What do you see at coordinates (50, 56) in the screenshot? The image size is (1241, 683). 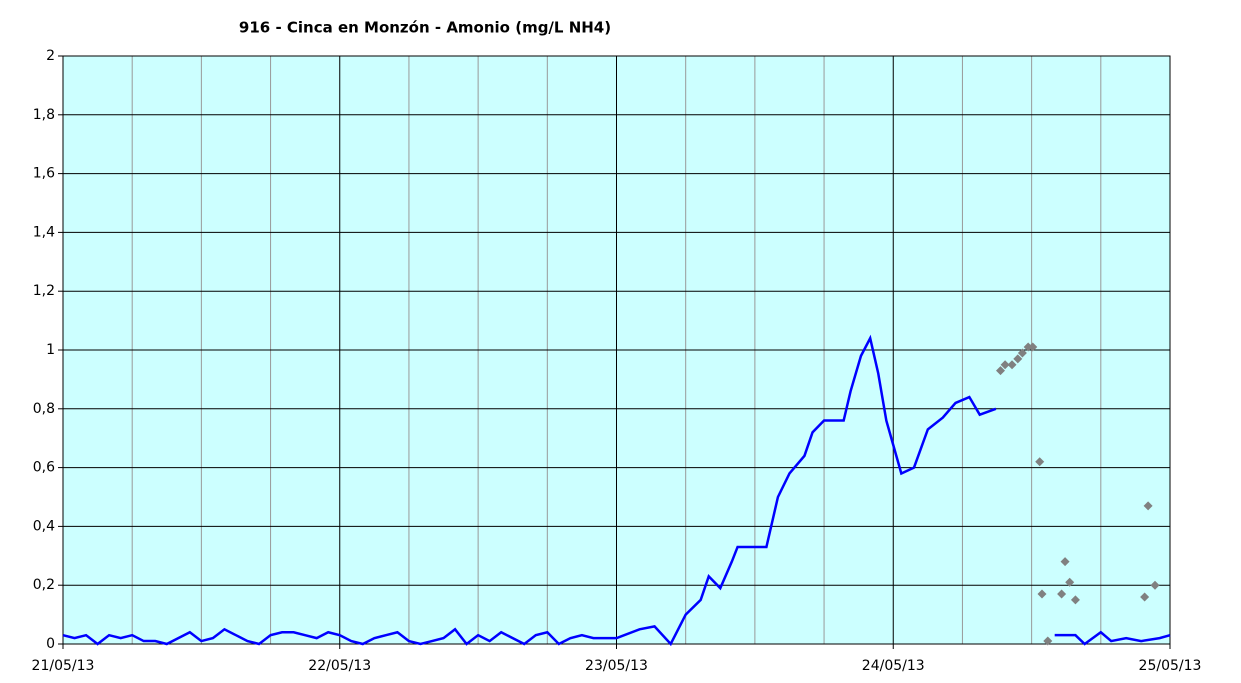 I see `y-tick-label: 2` at bounding box center [50, 56].